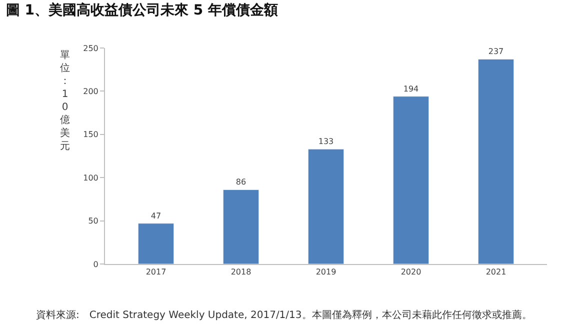 This screenshot has height=326, width=587. Describe the element at coordinates (326, 272) in the screenshot. I see `x-tick-label: 2019` at that location.